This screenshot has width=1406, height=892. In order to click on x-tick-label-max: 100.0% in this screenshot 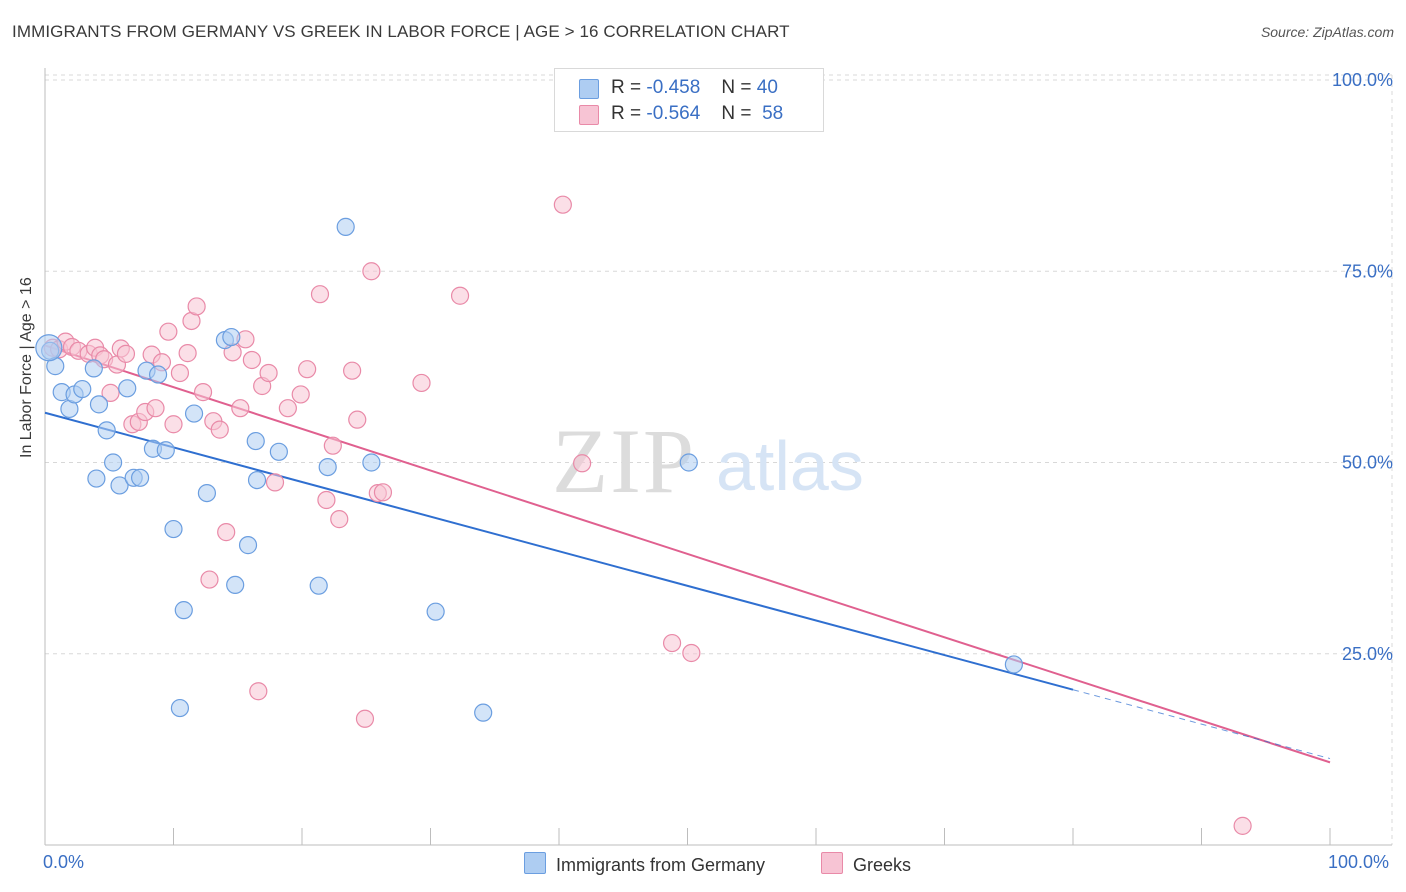, I will do `click(1359, 862)`.